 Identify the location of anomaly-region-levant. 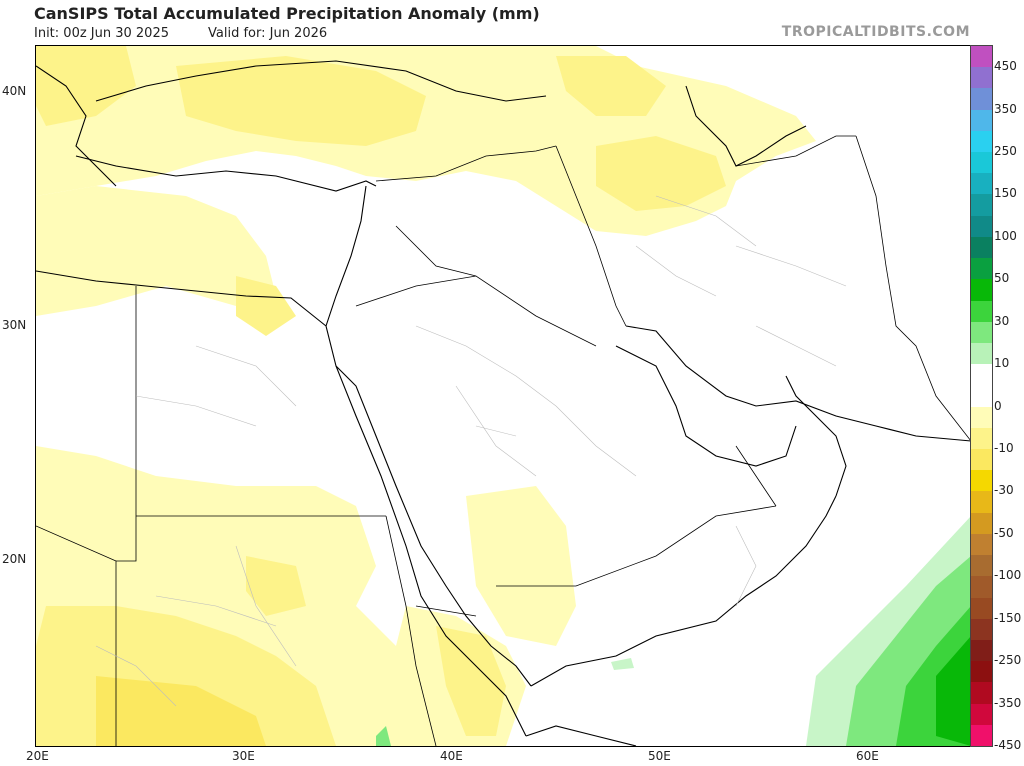
(266, 306).